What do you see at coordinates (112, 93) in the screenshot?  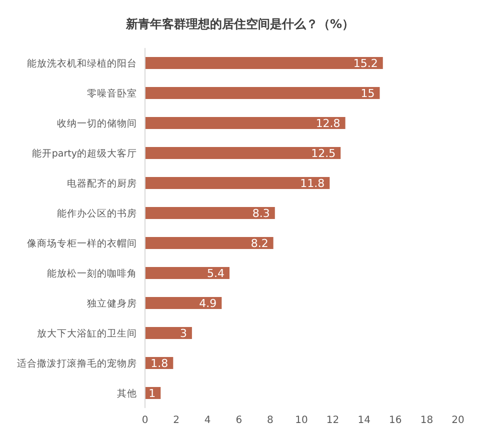 I see `y-tick-label: 零噪音卧室` at bounding box center [112, 93].